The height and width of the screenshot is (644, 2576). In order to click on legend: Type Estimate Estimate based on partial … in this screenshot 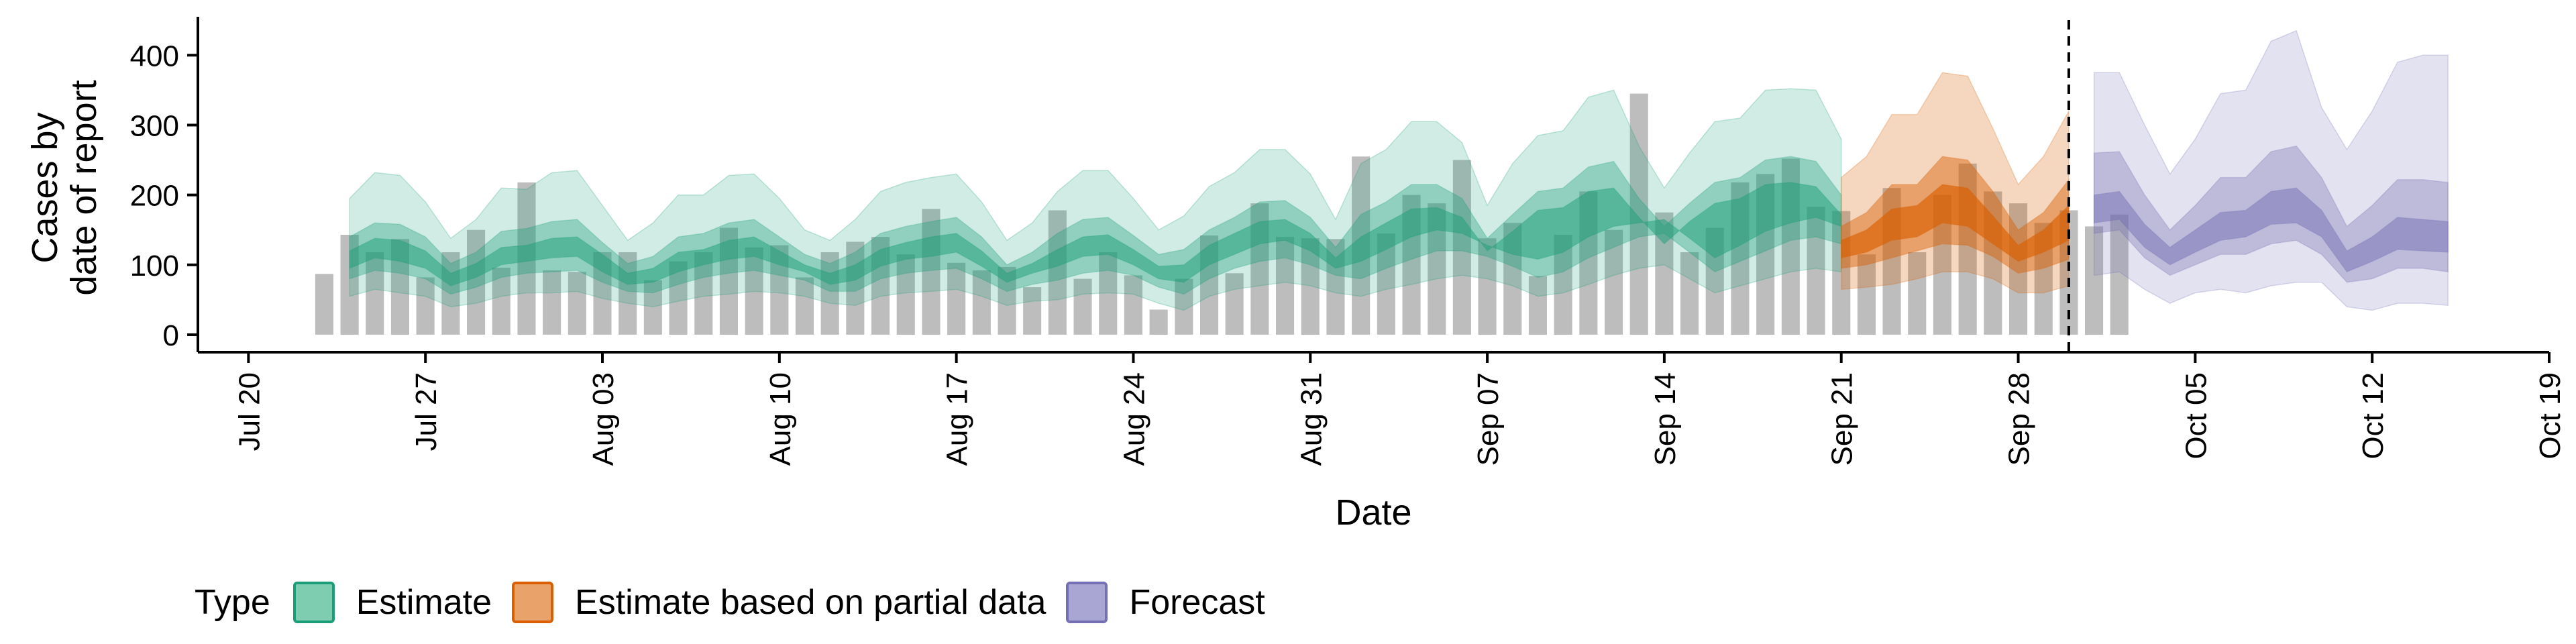, I will do `click(740, 602)`.